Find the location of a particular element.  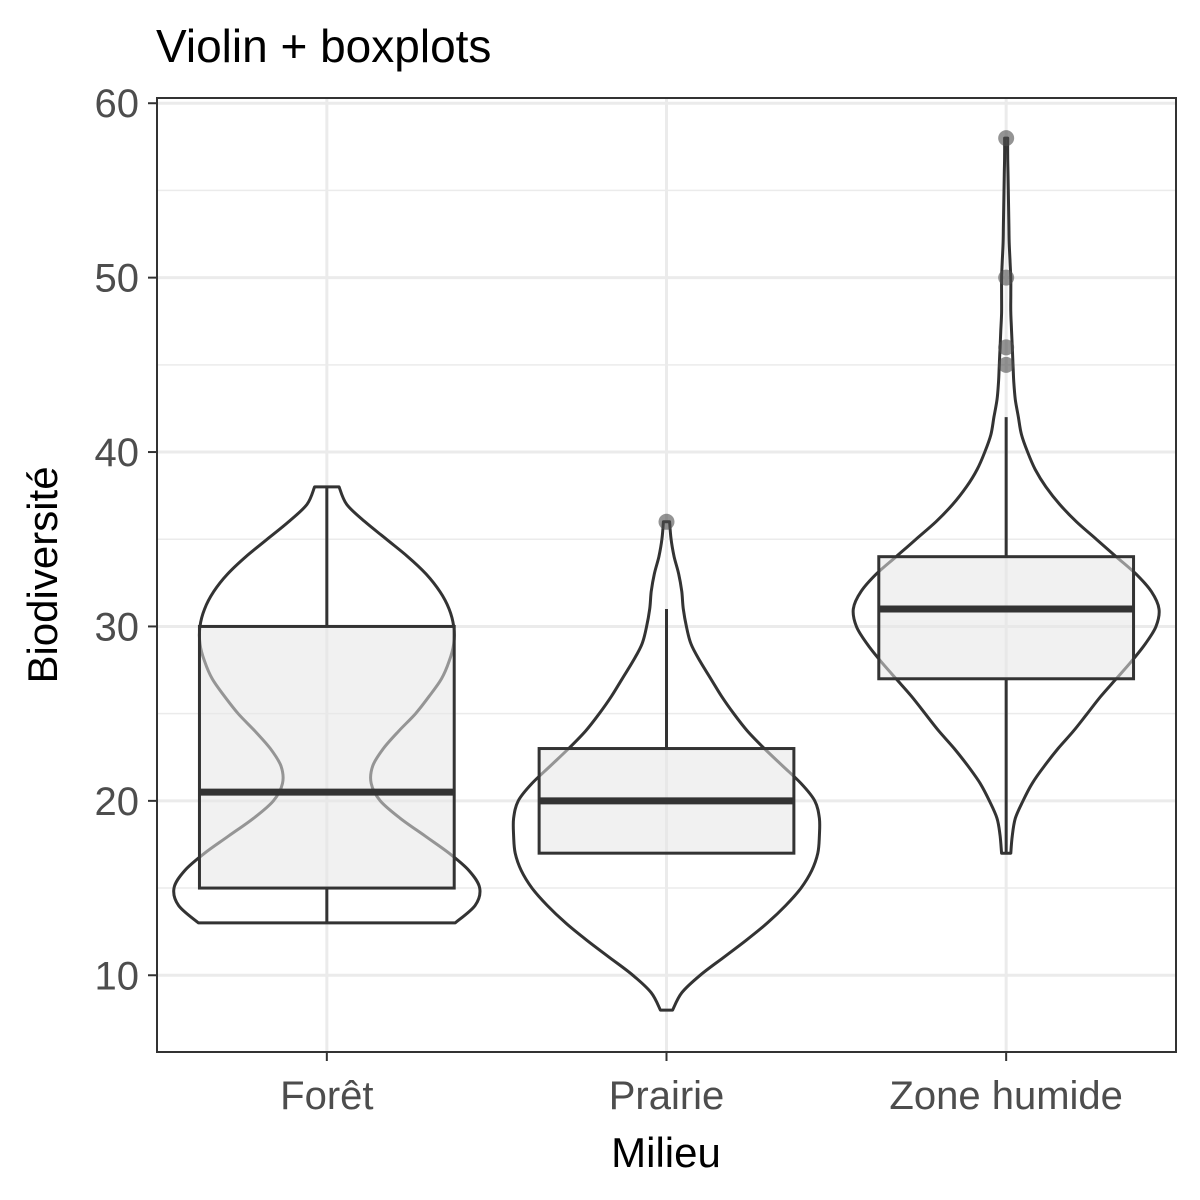

y-tick-label: 20 is located at coordinates (117, 802).